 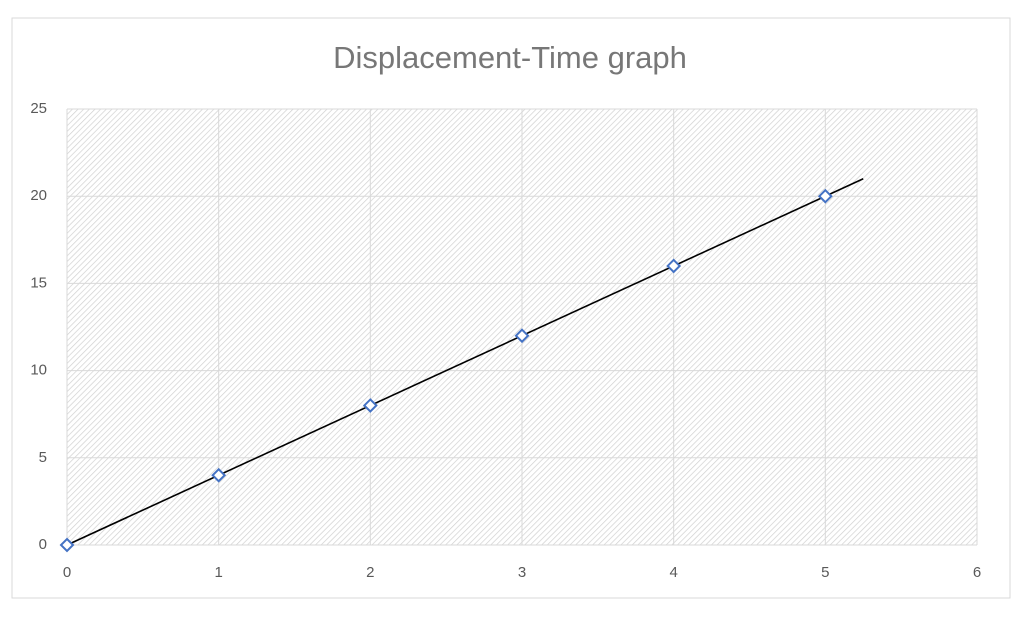 What do you see at coordinates (522, 572) in the screenshot?
I see `x-tick-label: 3` at bounding box center [522, 572].